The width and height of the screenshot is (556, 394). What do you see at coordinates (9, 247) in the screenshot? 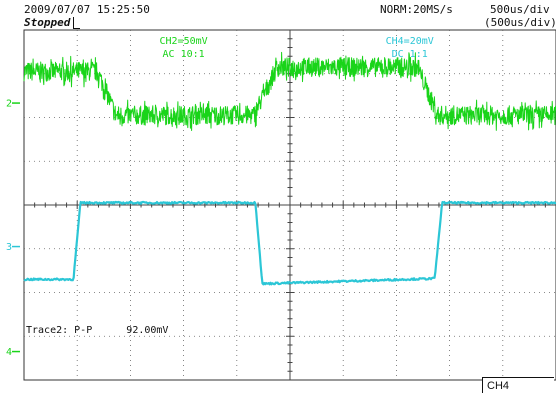
I see `ch4-ground-marker: 3` at bounding box center [9, 247].